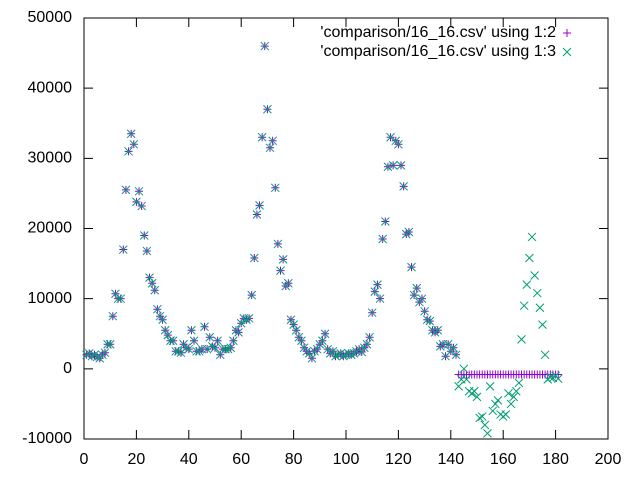 This screenshot has width=640, height=480. I want to click on x-tick-label: 80, so click(294, 459).